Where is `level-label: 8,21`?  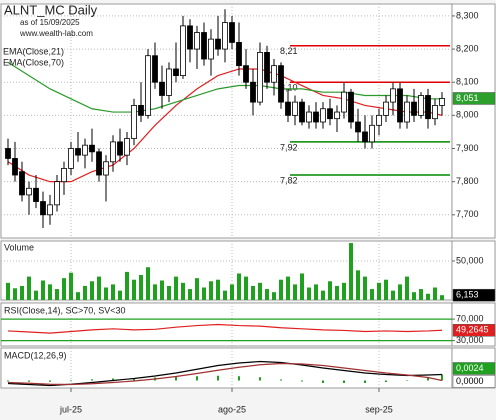 level-label: 8,21 is located at coordinates (289, 51).